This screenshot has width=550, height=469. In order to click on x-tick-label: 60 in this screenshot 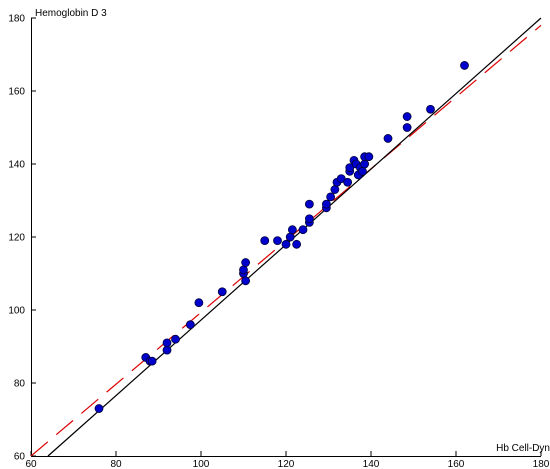, I will do `click(31, 464)`.